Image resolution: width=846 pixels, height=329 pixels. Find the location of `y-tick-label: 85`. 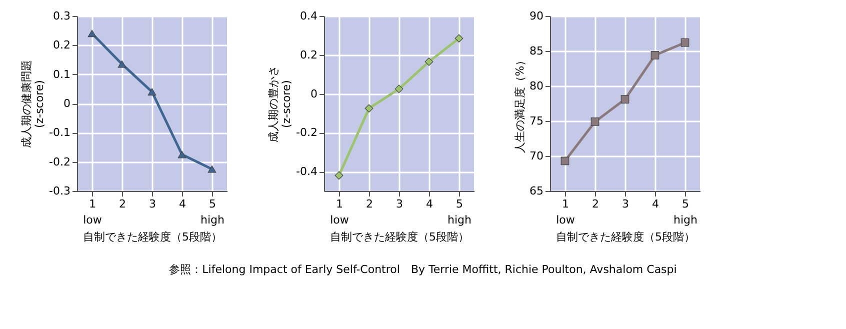

y-tick-label: 85 is located at coordinates (537, 51).